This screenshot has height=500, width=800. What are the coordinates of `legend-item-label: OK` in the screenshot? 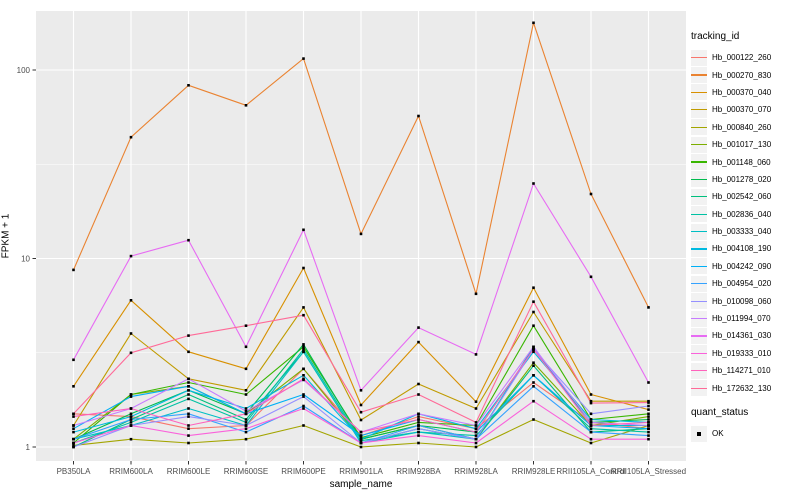 It's located at (718, 433).